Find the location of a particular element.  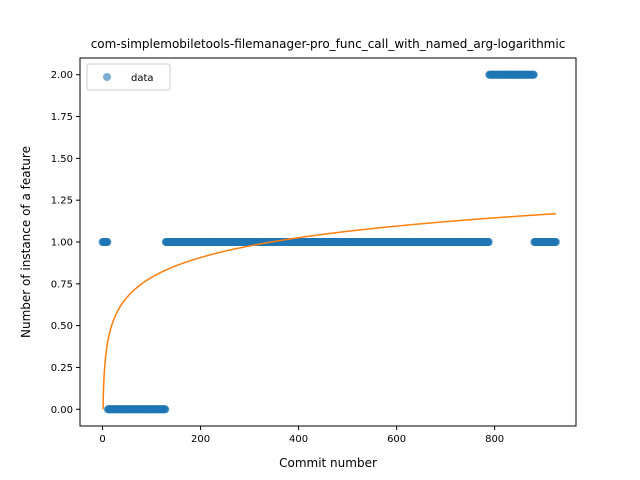

y-tick-label: 2.00 is located at coordinates (62, 75).